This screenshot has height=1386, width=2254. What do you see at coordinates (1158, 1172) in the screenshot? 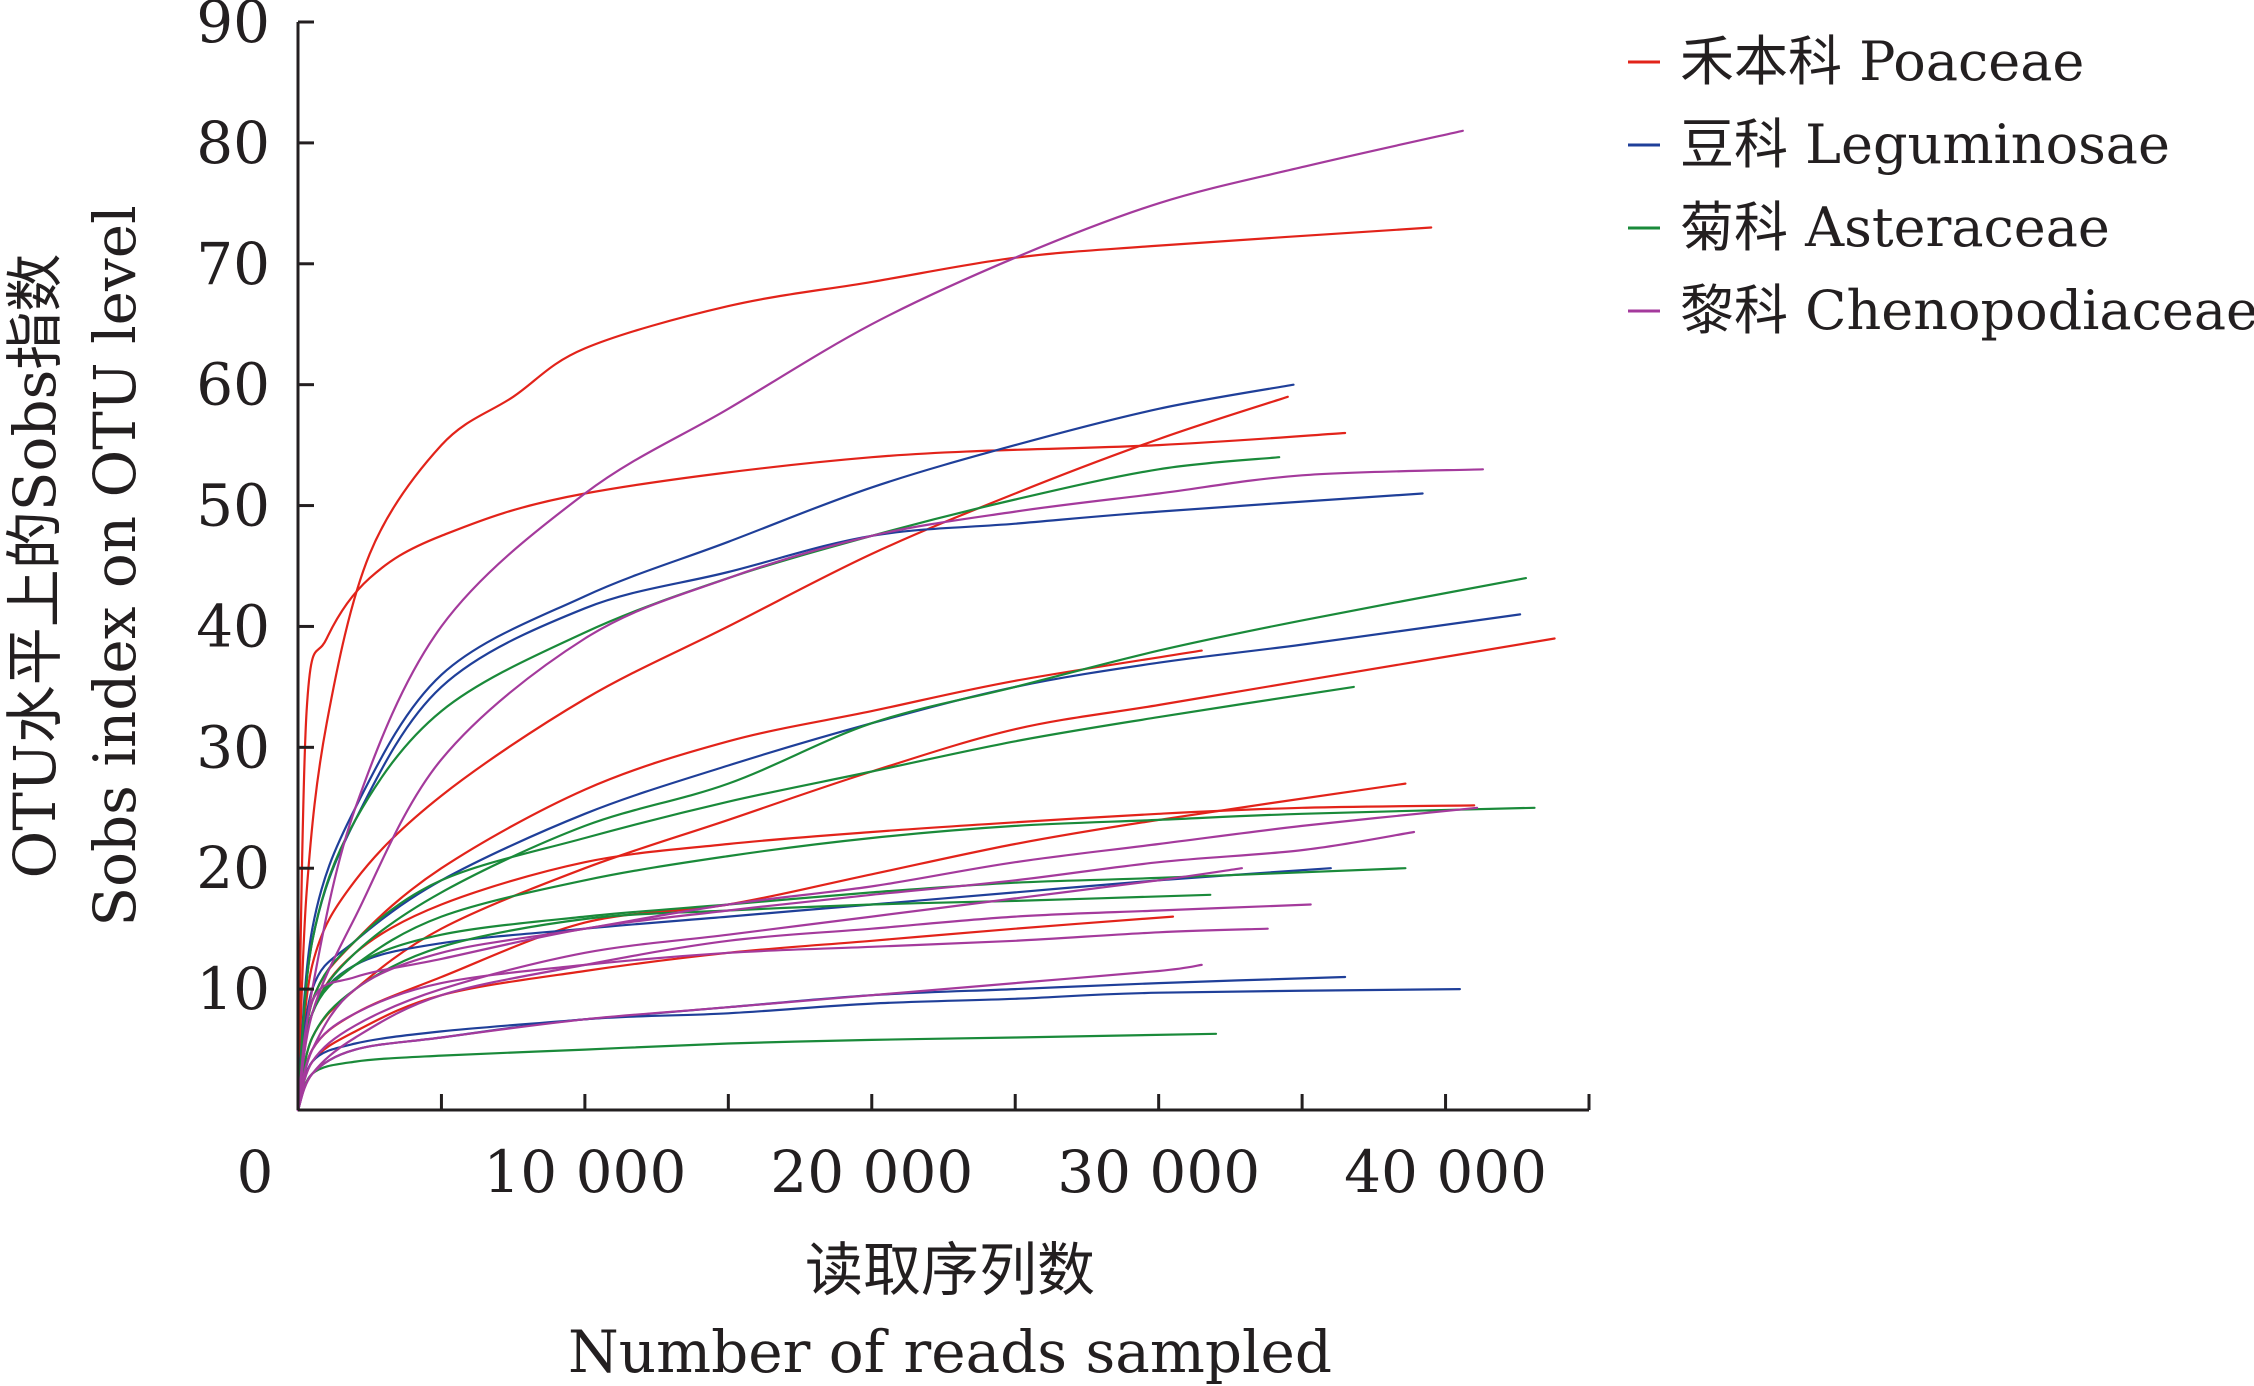
I see `x-tick-label: 30 000` at bounding box center [1158, 1172].